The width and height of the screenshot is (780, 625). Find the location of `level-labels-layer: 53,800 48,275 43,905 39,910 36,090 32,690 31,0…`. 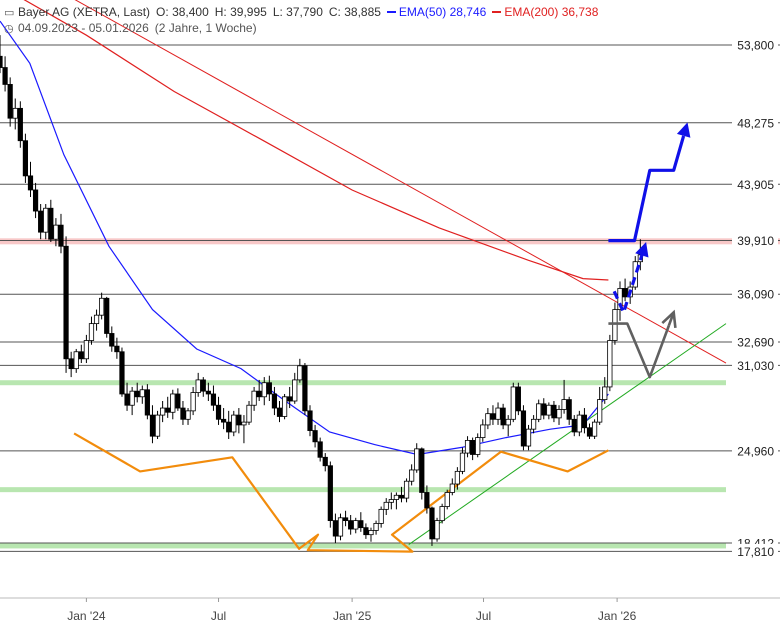

level-labels-layer: 53,800 48,275 43,905 39,910 36,090 32,690 31,0… is located at coordinates (755, 298).